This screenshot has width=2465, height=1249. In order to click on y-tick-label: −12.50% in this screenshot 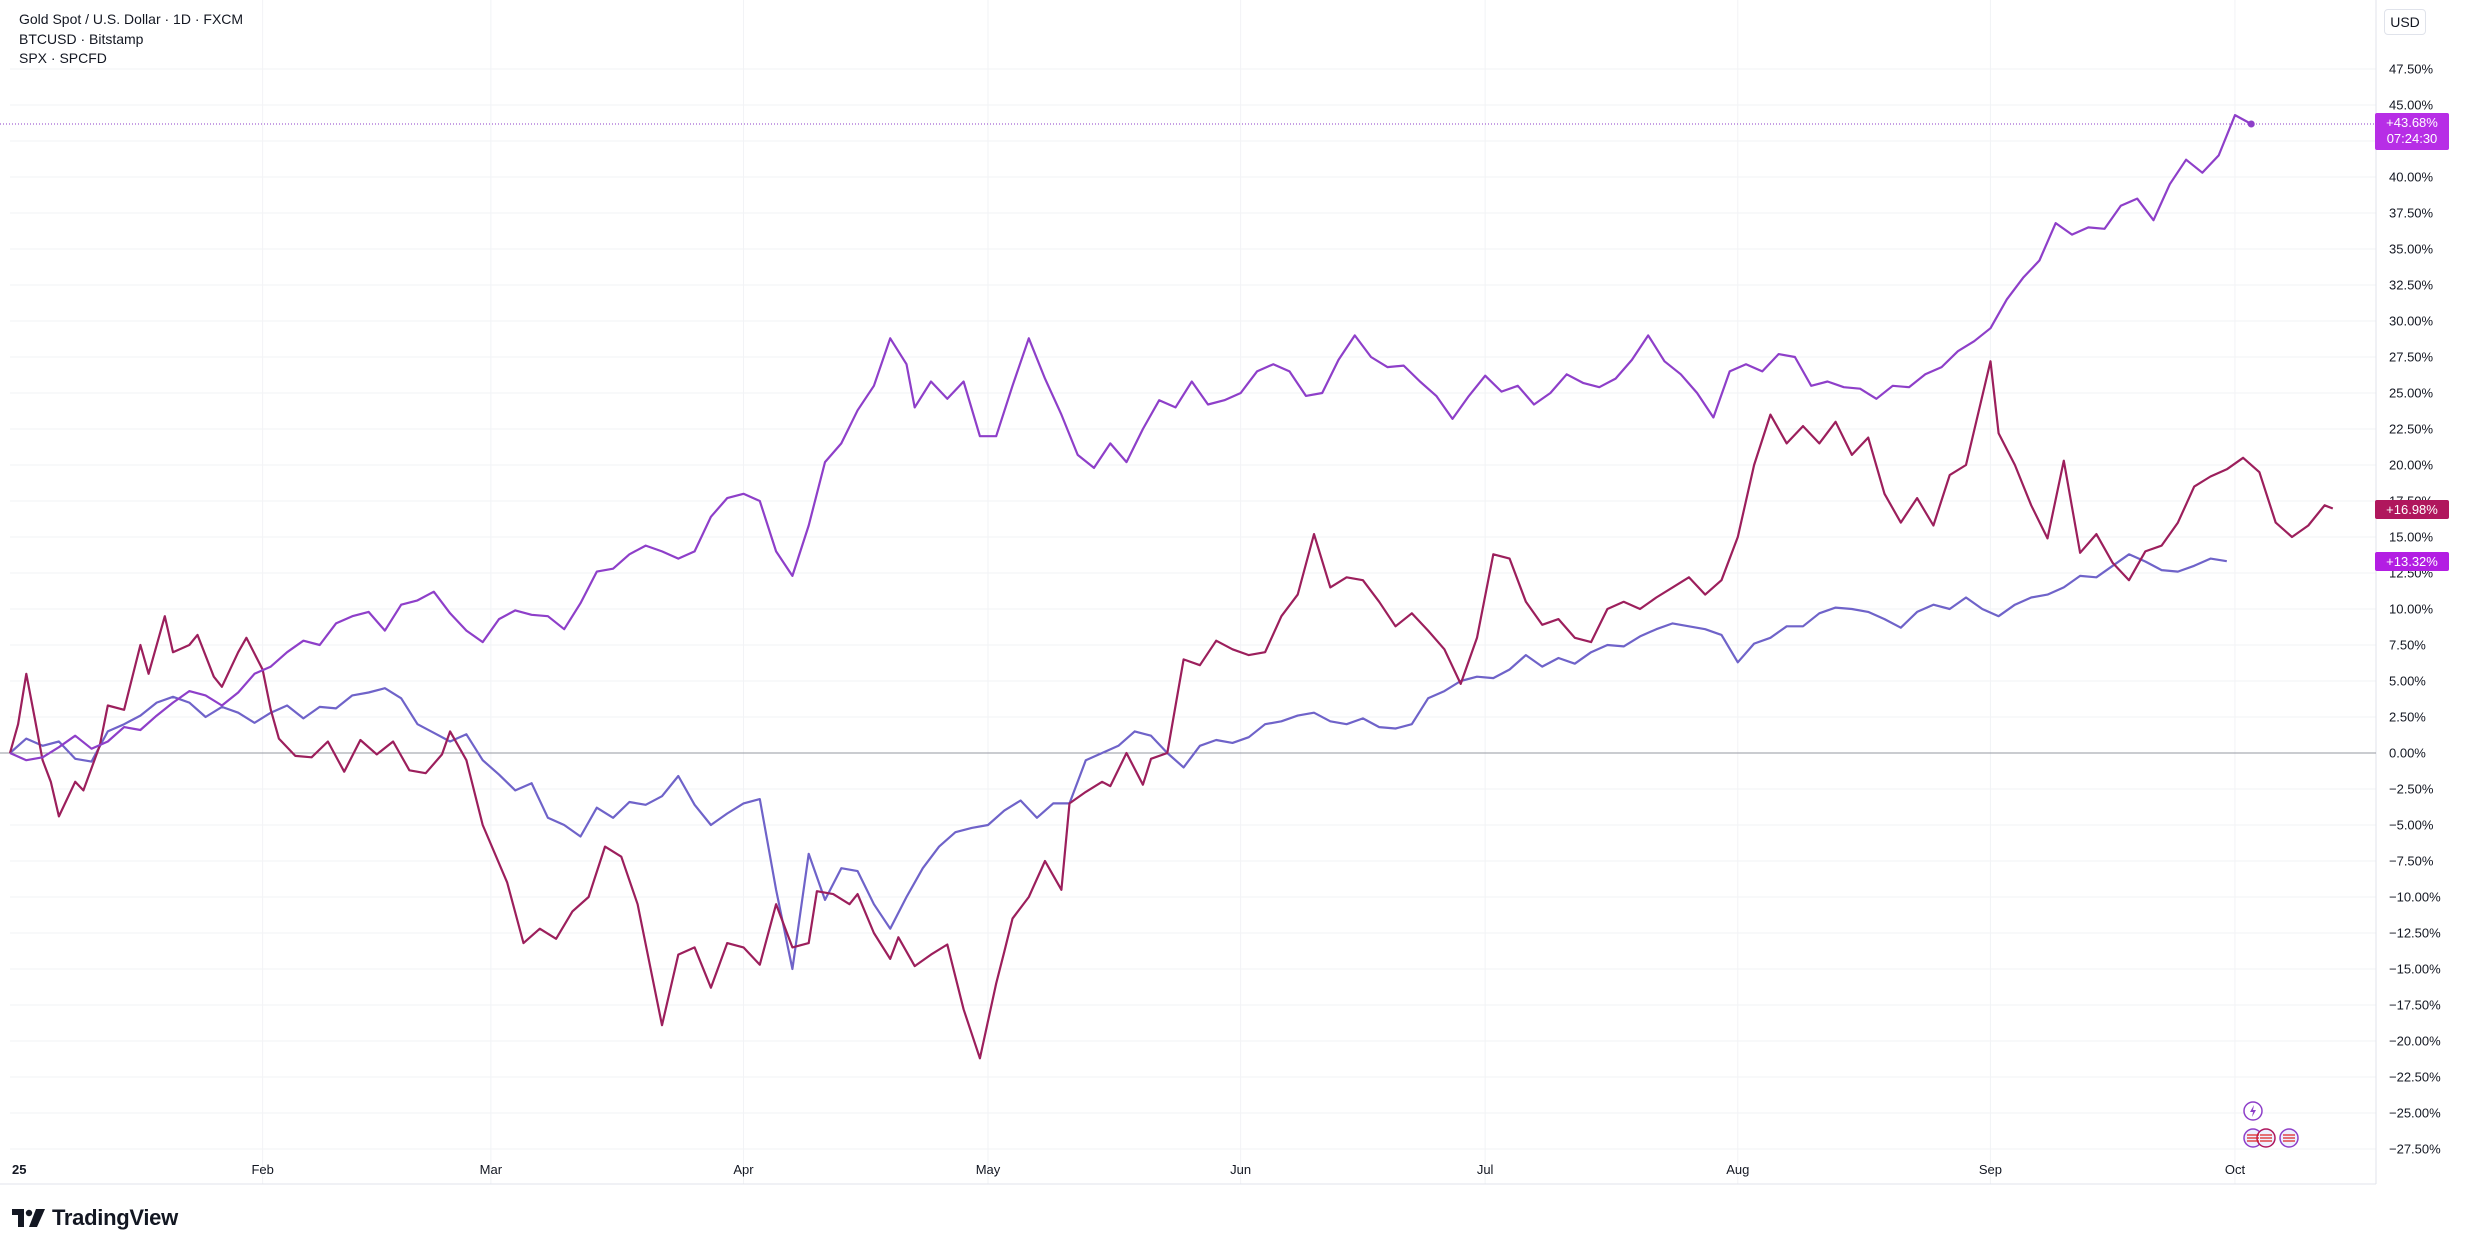, I will do `click(2415, 933)`.